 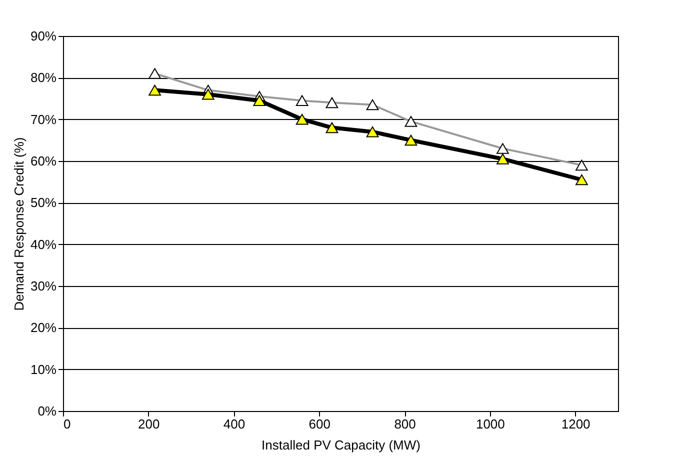 I want to click on y-tick-label: 20%, so click(x=43, y=328).